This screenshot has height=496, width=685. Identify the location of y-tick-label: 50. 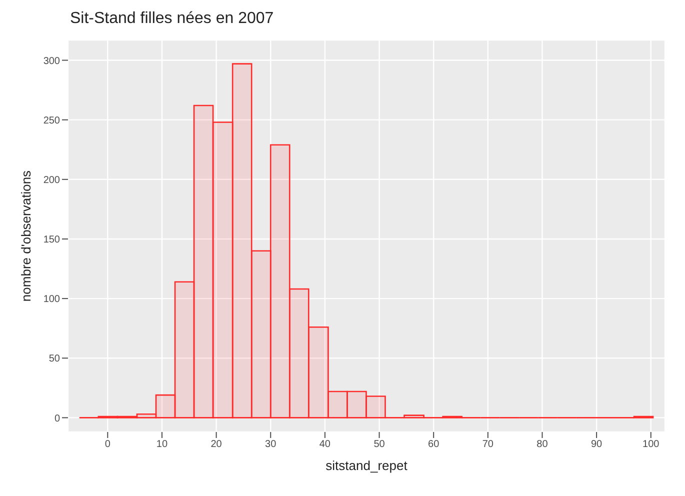
(54, 359).